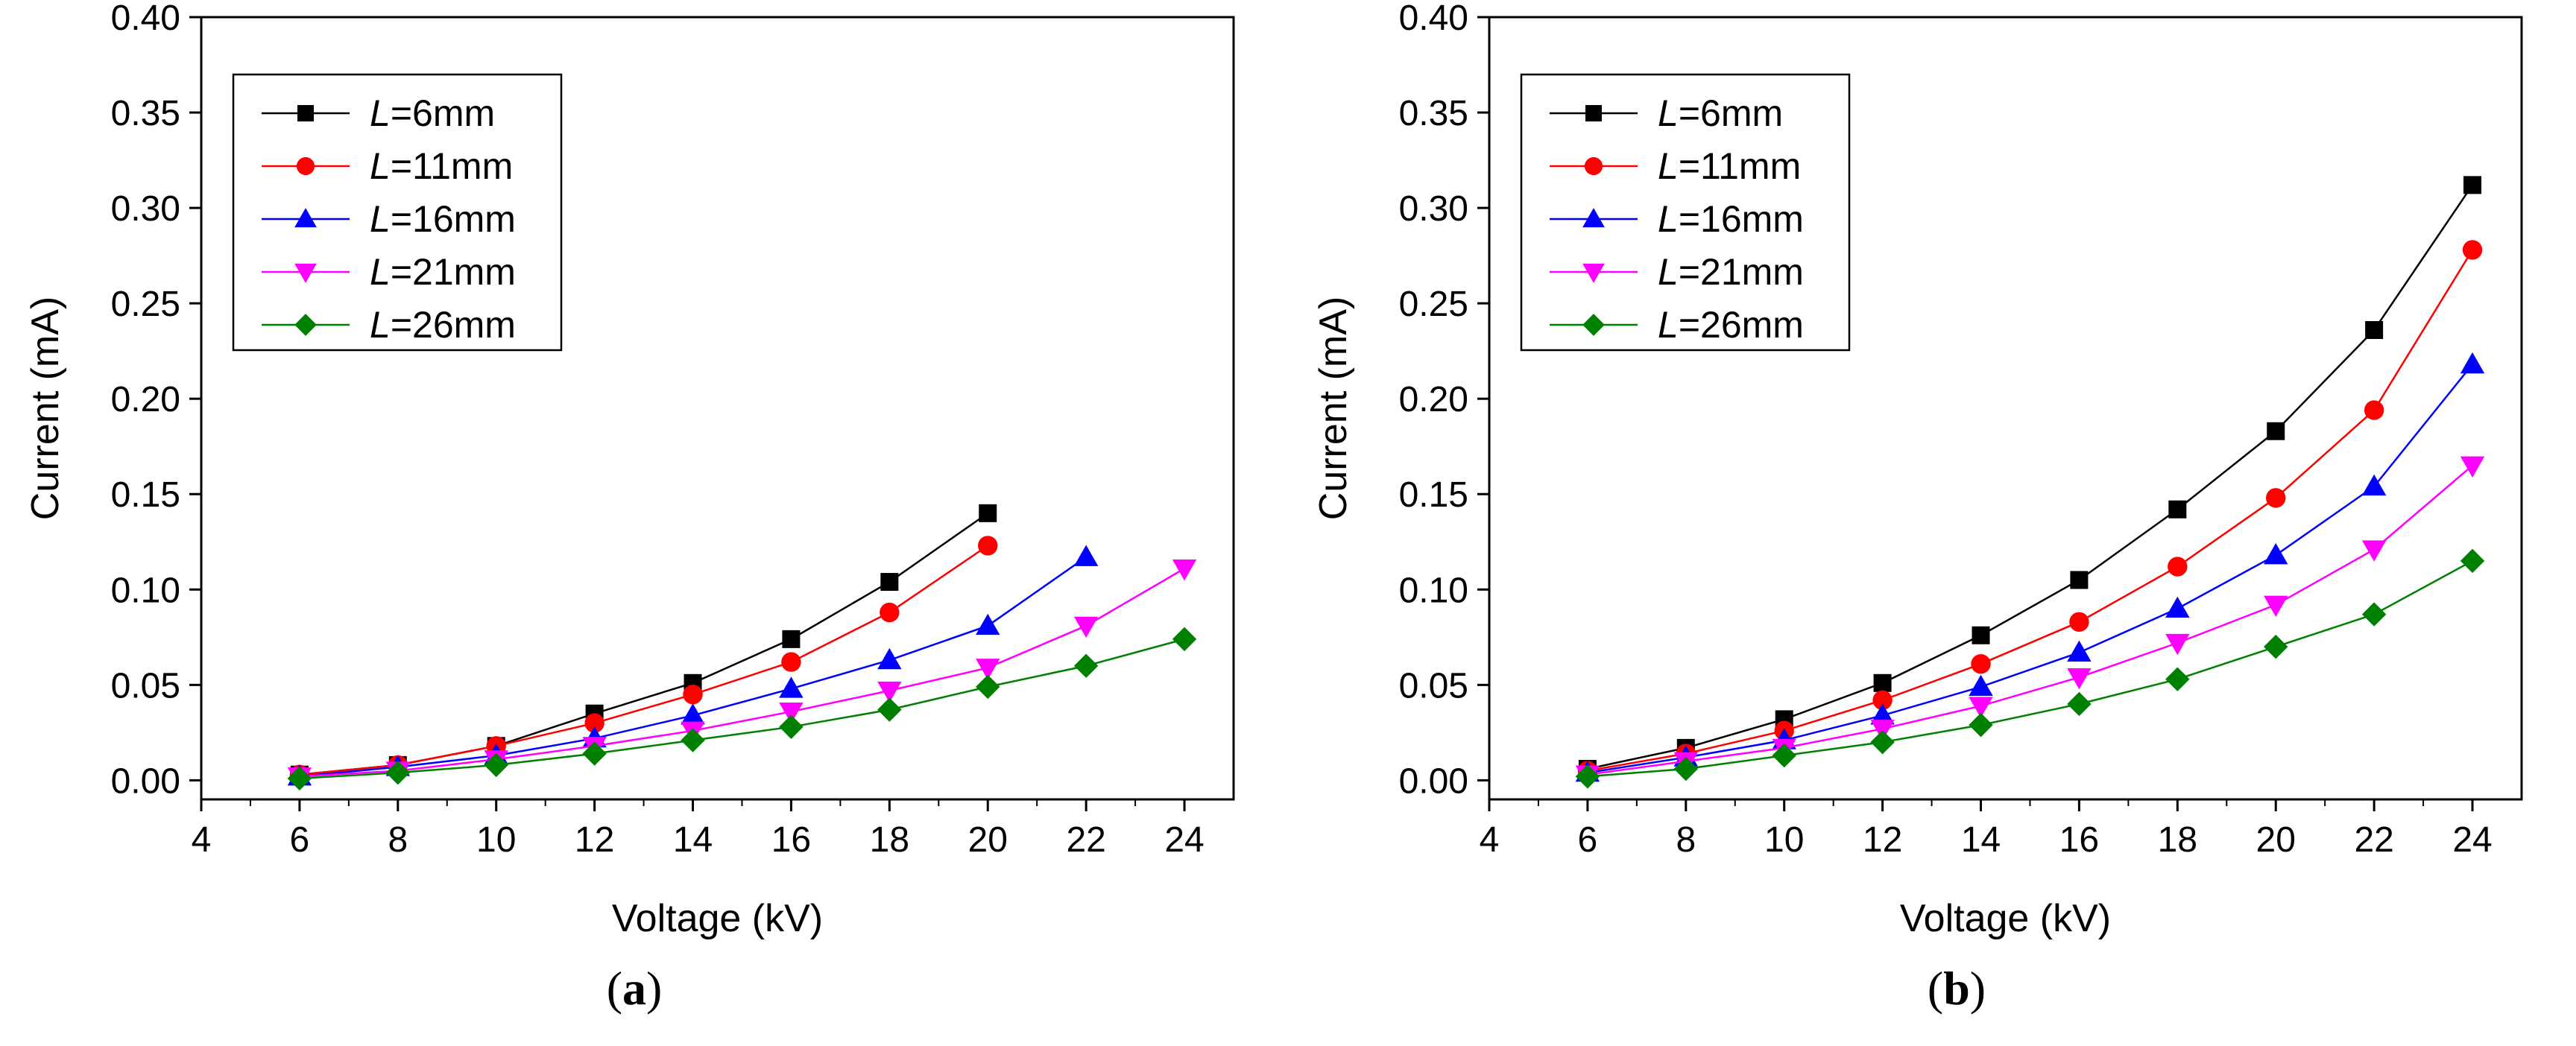 The image size is (2576, 1046). Describe the element at coordinates (1956, 989) in the screenshot. I see `panel-b-caption: (b)` at that location.